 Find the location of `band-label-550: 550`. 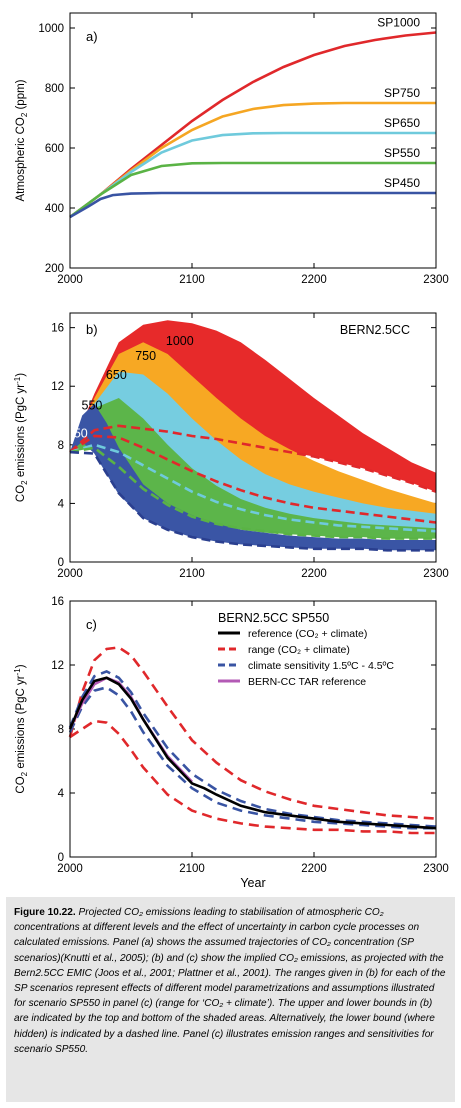

band-label-550: 550 is located at coordinates (92, 406).